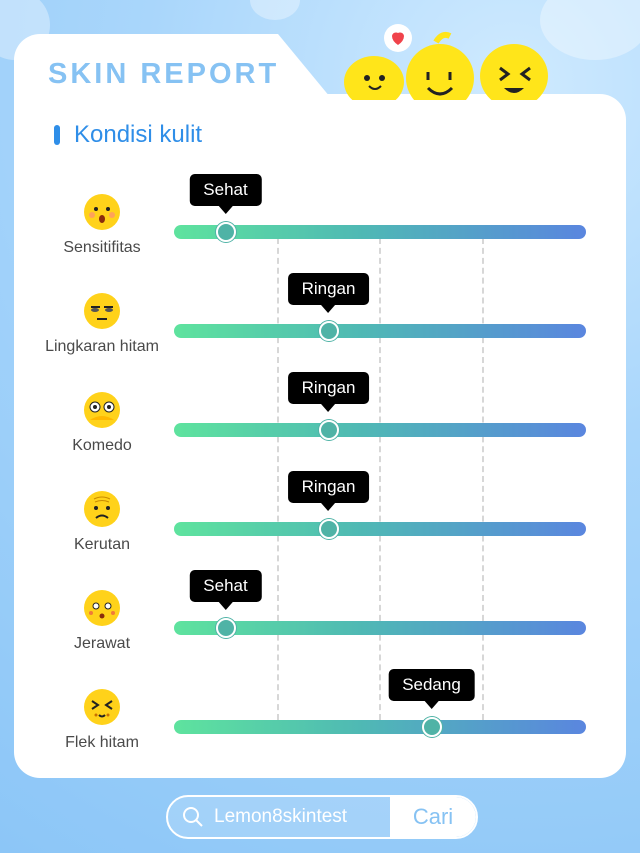 The width and height of the screenshot is (640, 853). What do you see at coordinates (446, 62) in the screenshot?
I see `lemon-mascots-icon` at bounding box center [446, 62].